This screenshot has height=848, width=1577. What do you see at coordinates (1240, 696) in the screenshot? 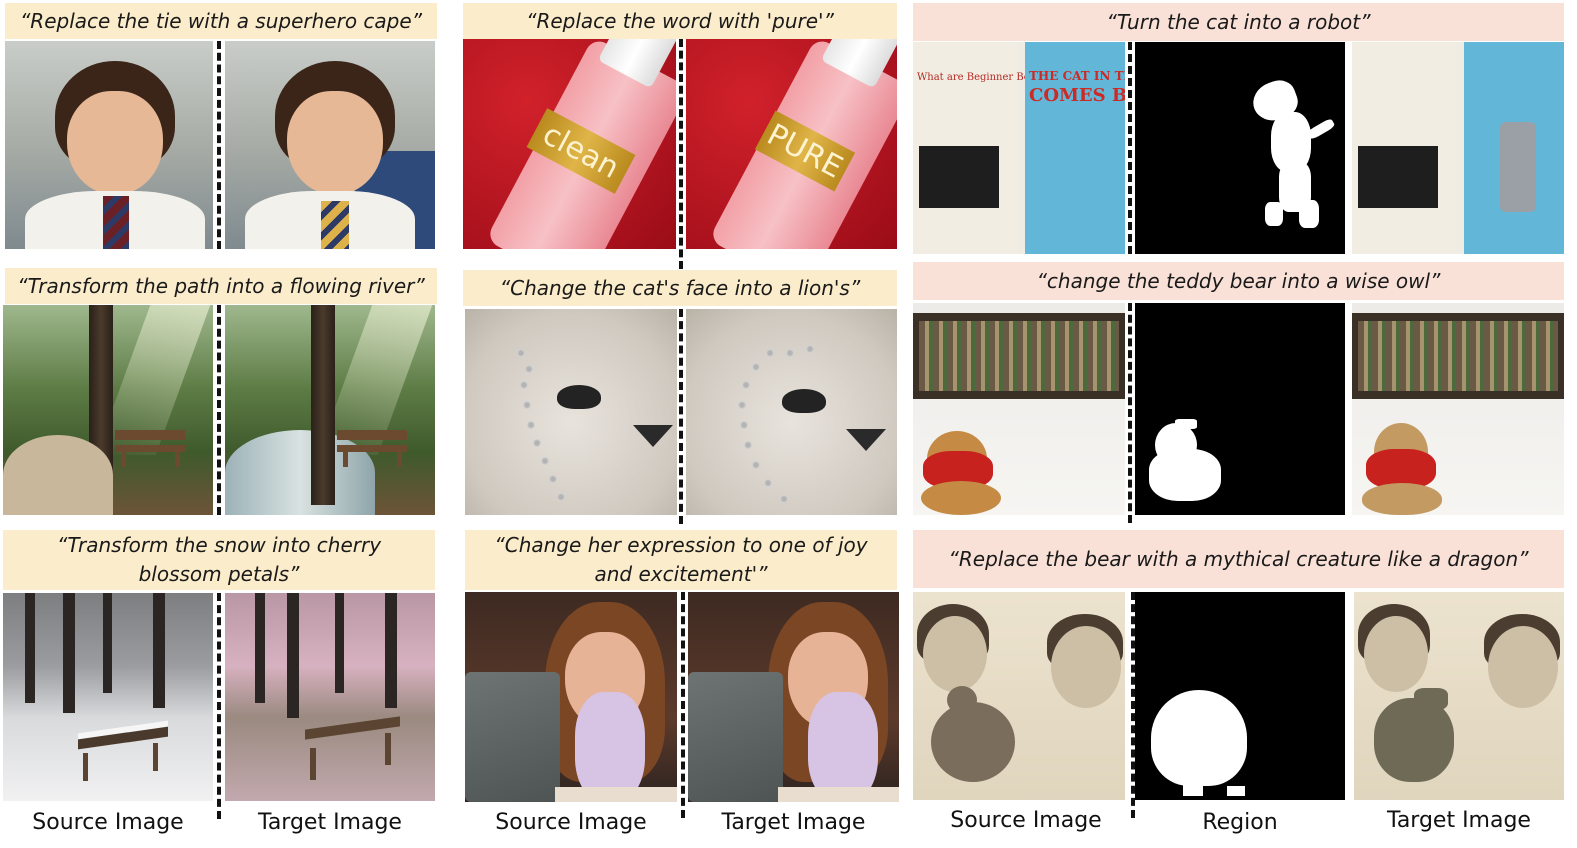
I see `region-mask-dragon` at bounding box center [1240, 696].